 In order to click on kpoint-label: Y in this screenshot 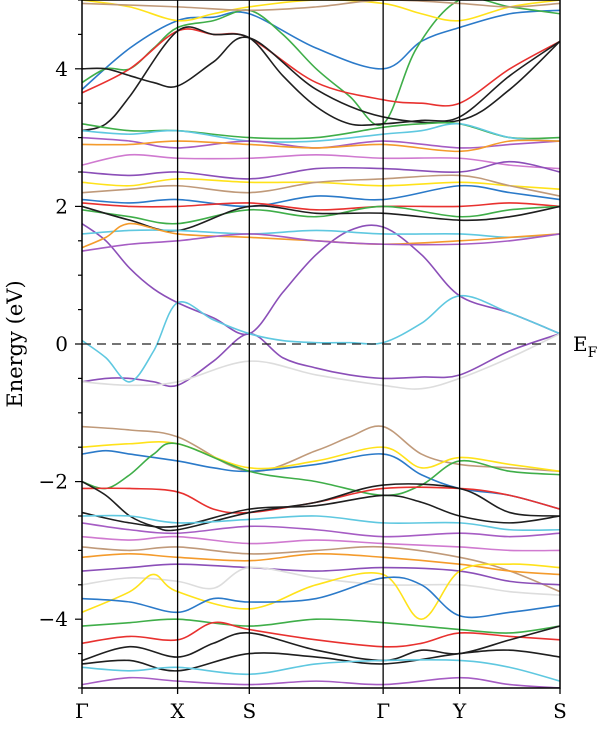, I will do `click(459, 711)`.